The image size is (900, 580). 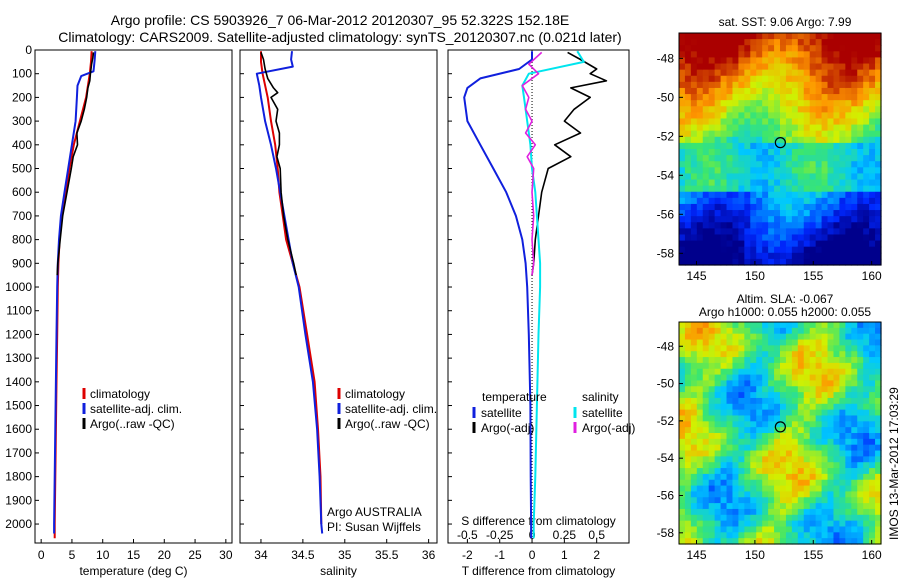 What do you see at coordinates (387, 424) in the screenshot?
I see `salinity-legend-label: Argo(..raw -QC)` at bounding box center [387, 424].